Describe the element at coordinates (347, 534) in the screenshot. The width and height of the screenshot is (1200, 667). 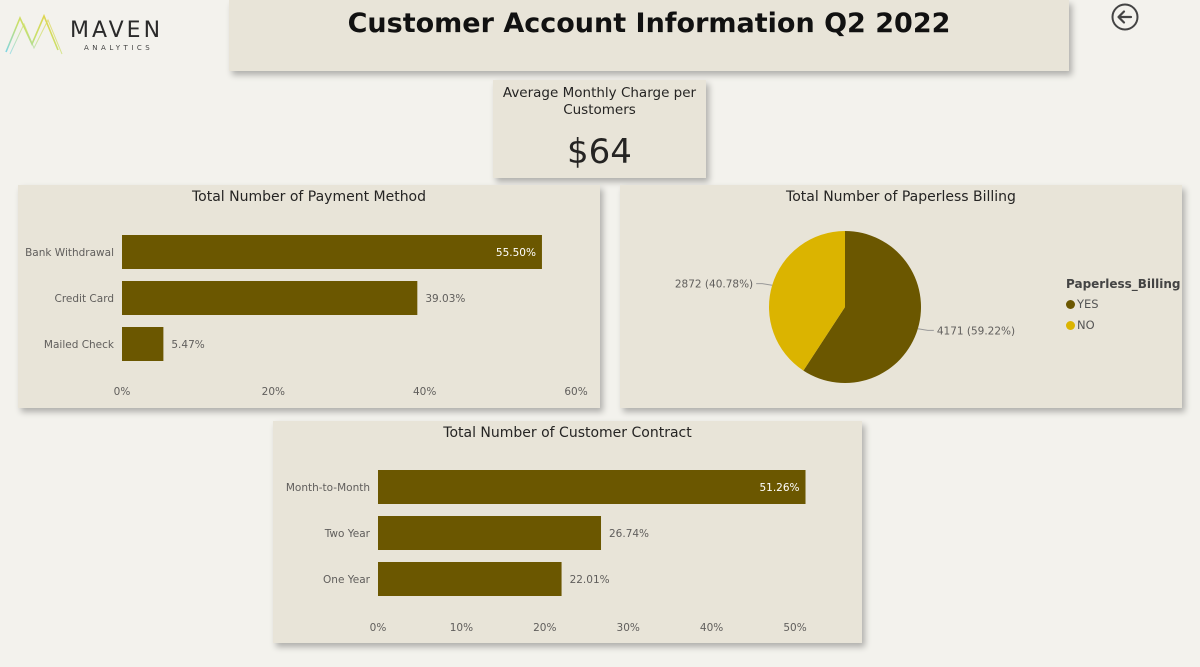
I see `category-label: Two Year` at that location.